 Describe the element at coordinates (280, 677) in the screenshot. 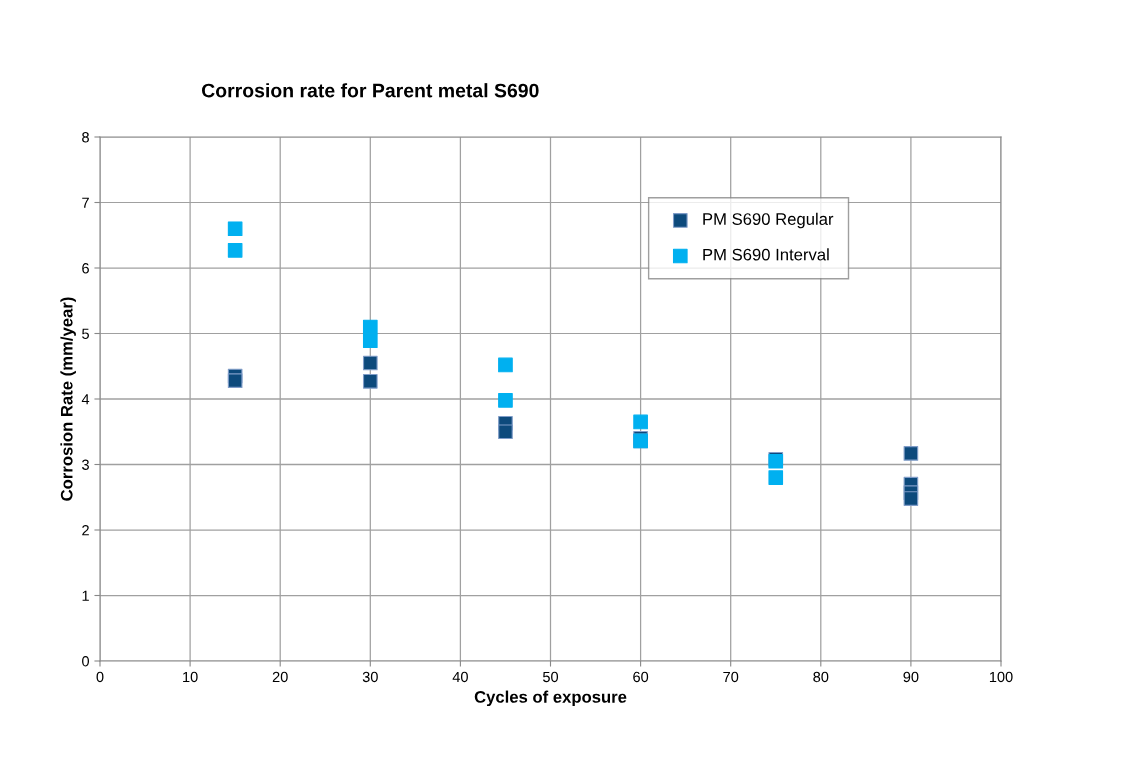

I see `x-tick-label: 20` at that location.